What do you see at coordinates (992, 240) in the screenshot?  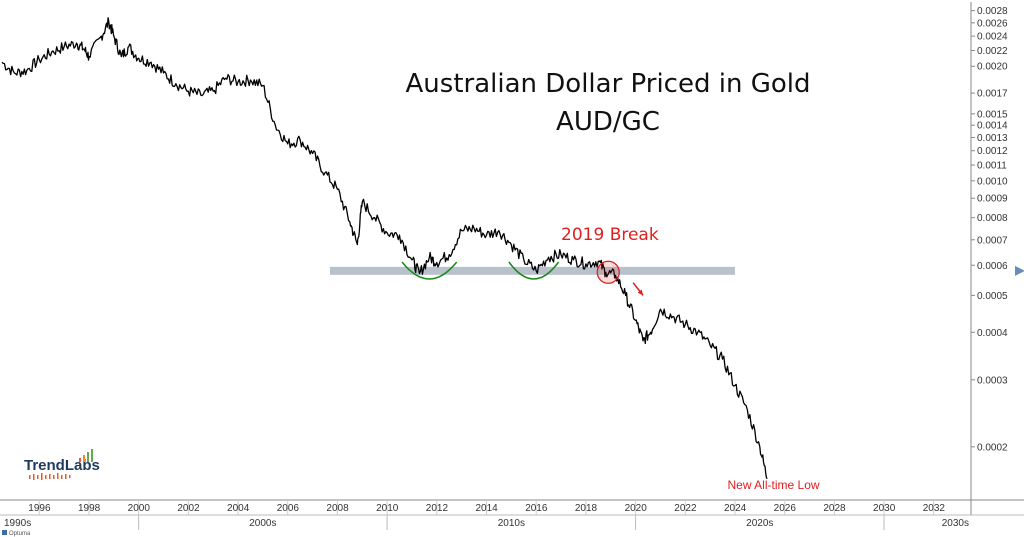 I see `y-tick-label: 0.0007` at bounding box center [992, 240].